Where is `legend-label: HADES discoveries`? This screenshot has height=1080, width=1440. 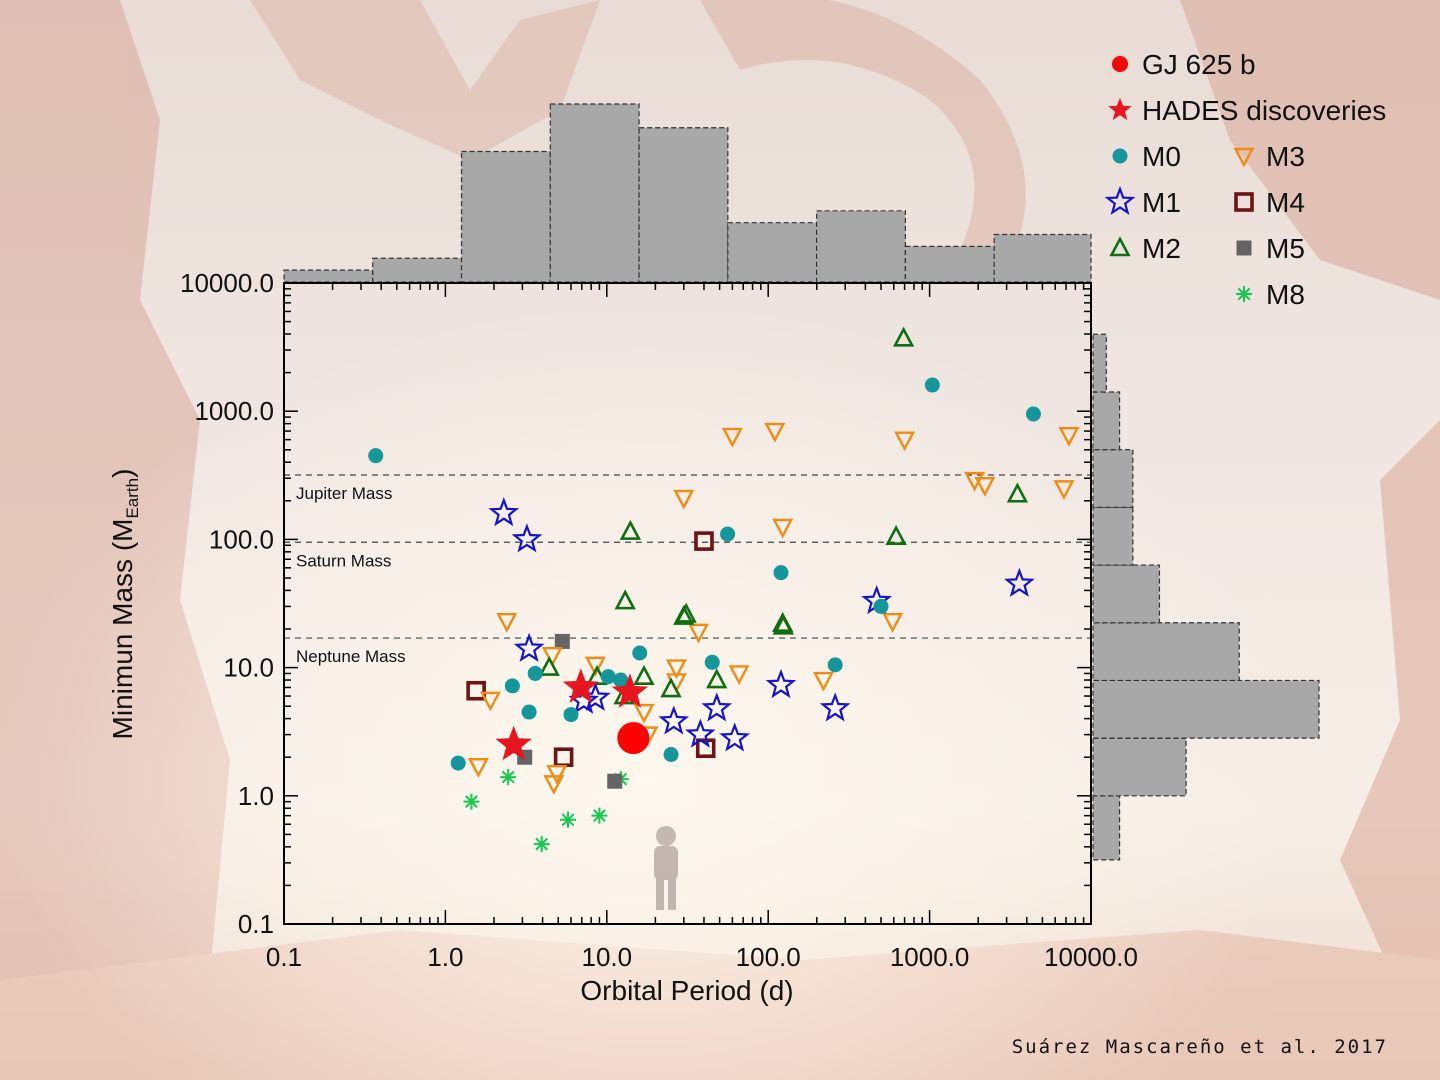
legend-label: HADES discoveries is located at coordinates (1264, 110).